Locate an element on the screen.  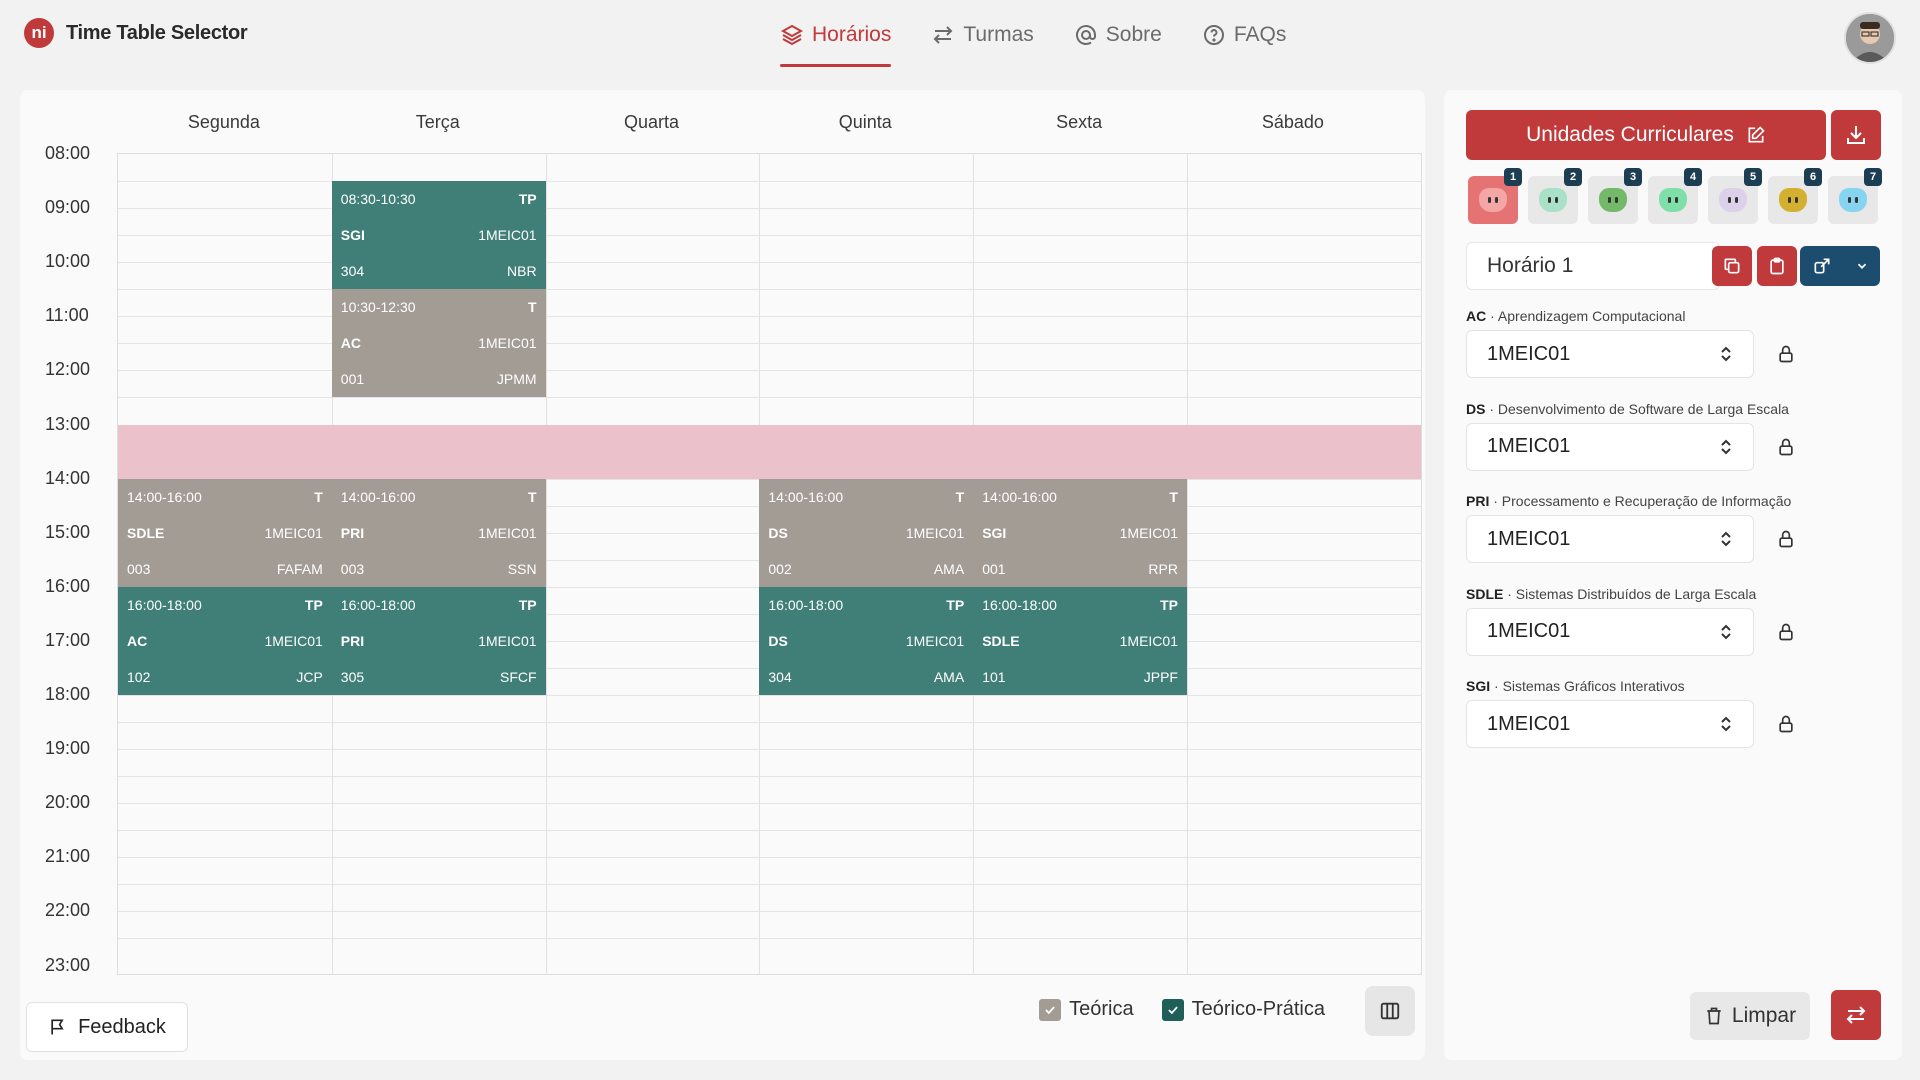
schedule-number-badge: 5 is located at coordinates (1753, 177).